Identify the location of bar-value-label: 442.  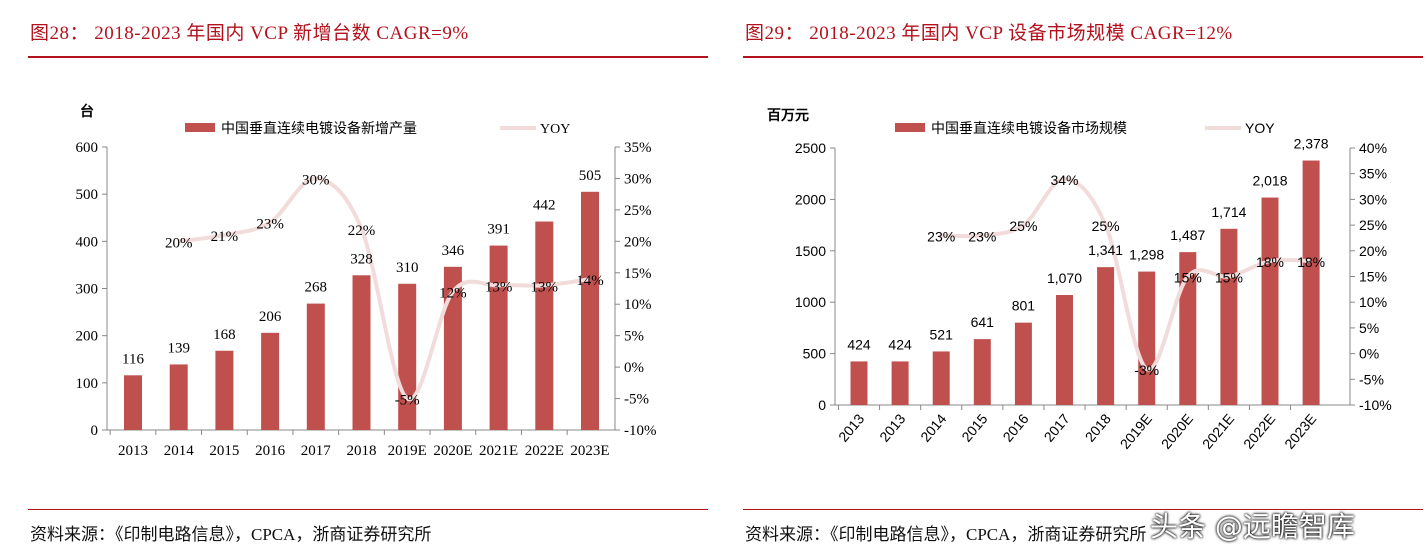
(544, 206).